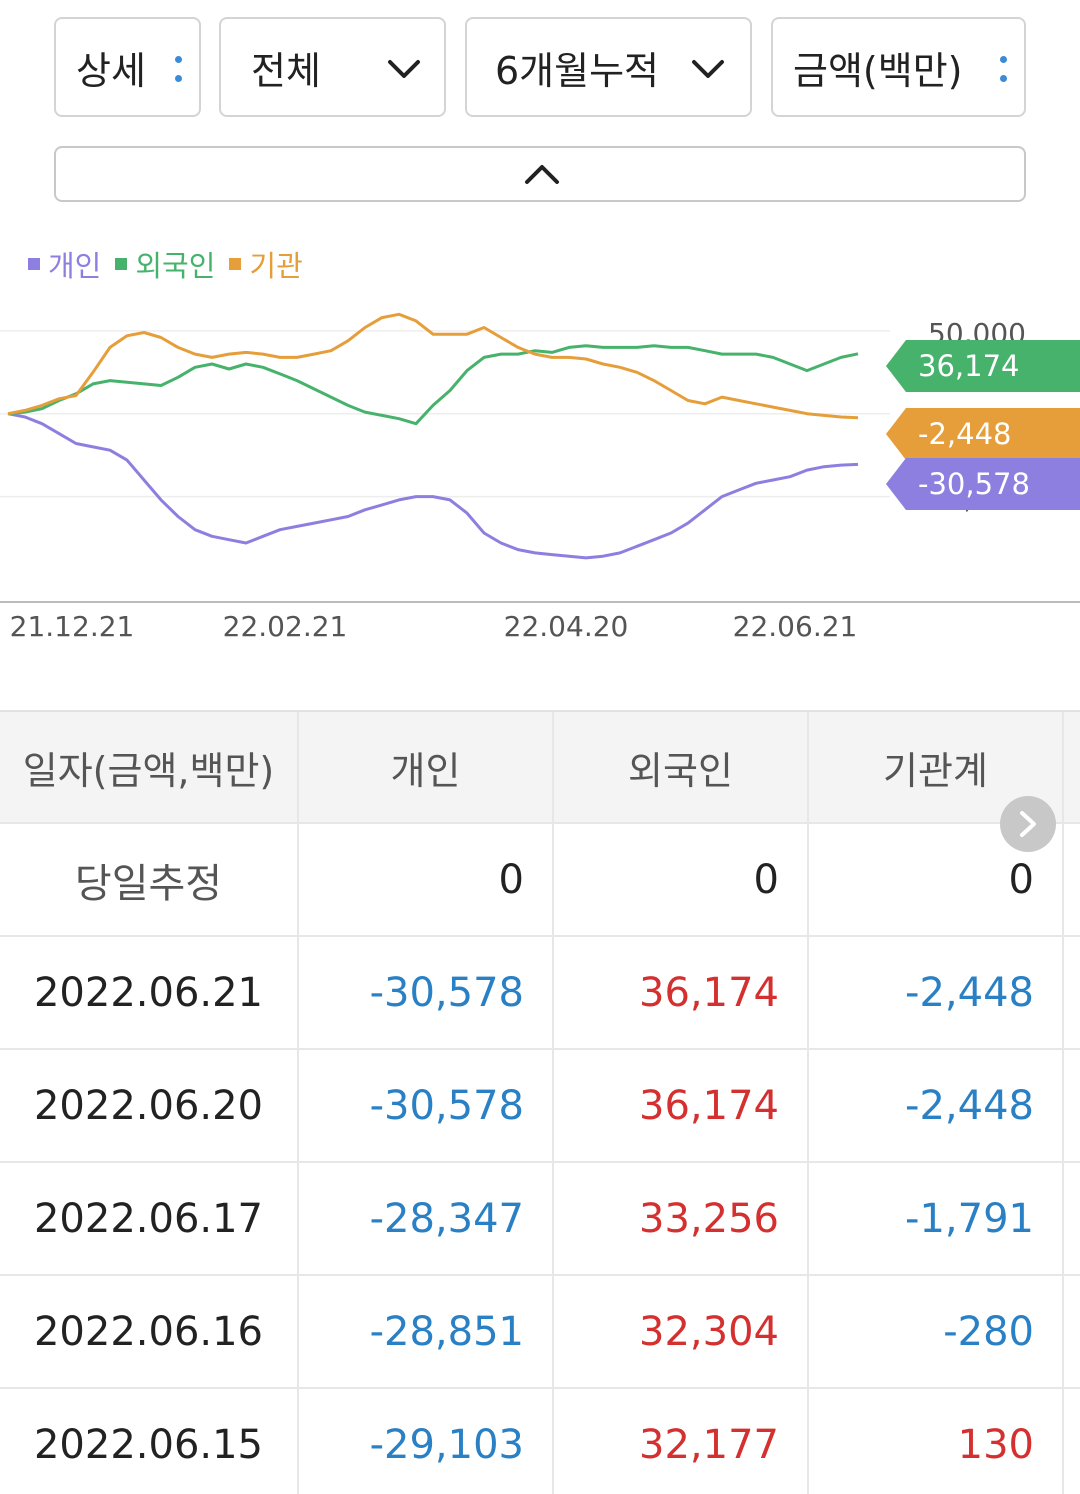 This screenshot has height=1494, width=1080. Describe the element at coordinates (936, 767) in the screenshot. I see `header-institution: 기관계` at that location.